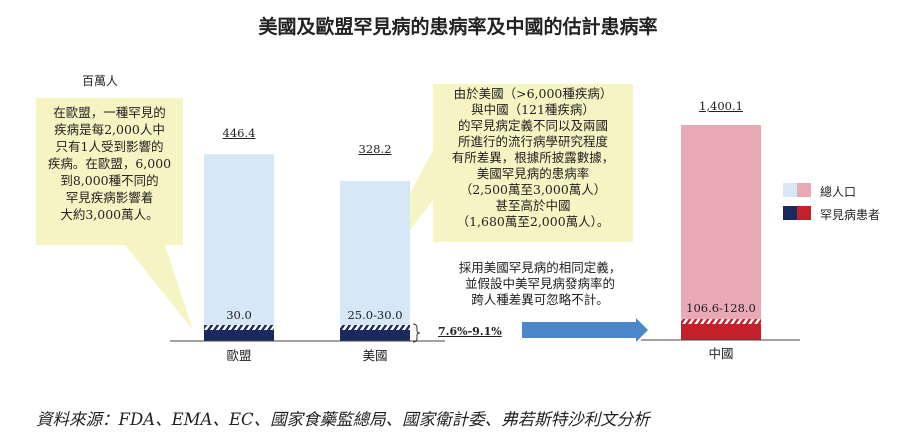 The height and width of the screenshot is (441, 916). I want to click on legend-swatch-patients-navy, so click(790, 213).